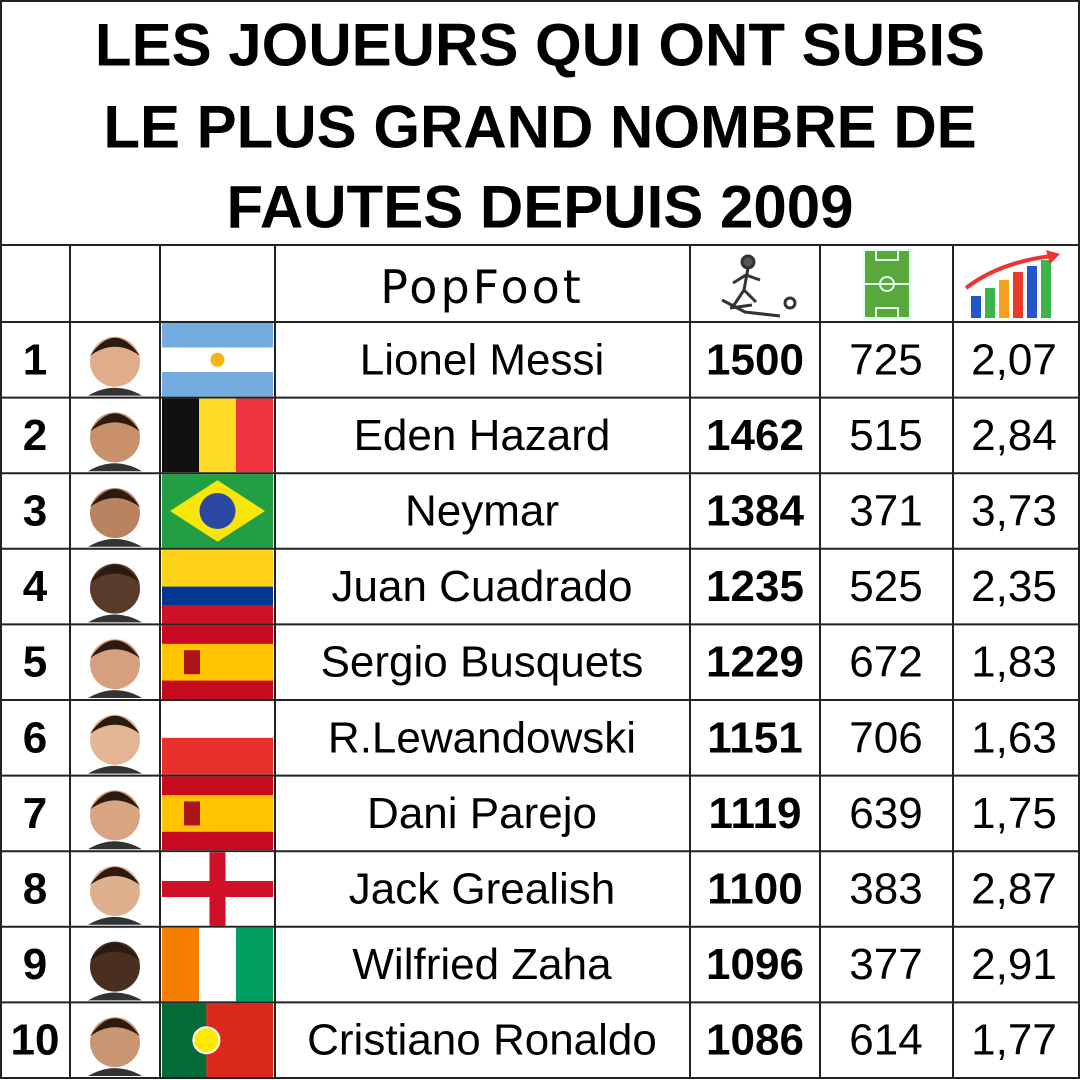 The width and height of the screenshot is (1080, 1080). Describe the element at coordinates (35, 435) in the screenshot. I see `rank: 2` at that location.